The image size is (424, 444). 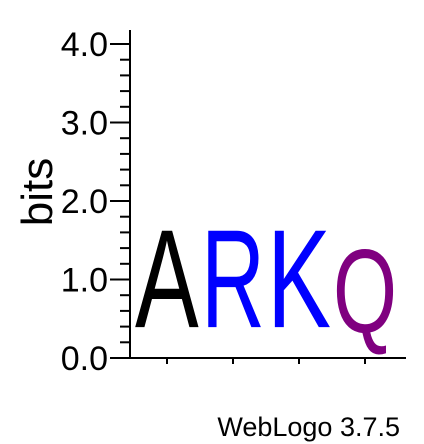 What do you see at coordinates (84, 124) in the screenshot?
I see `y-tick-label: 3.0` at bounding box center [84, 124].